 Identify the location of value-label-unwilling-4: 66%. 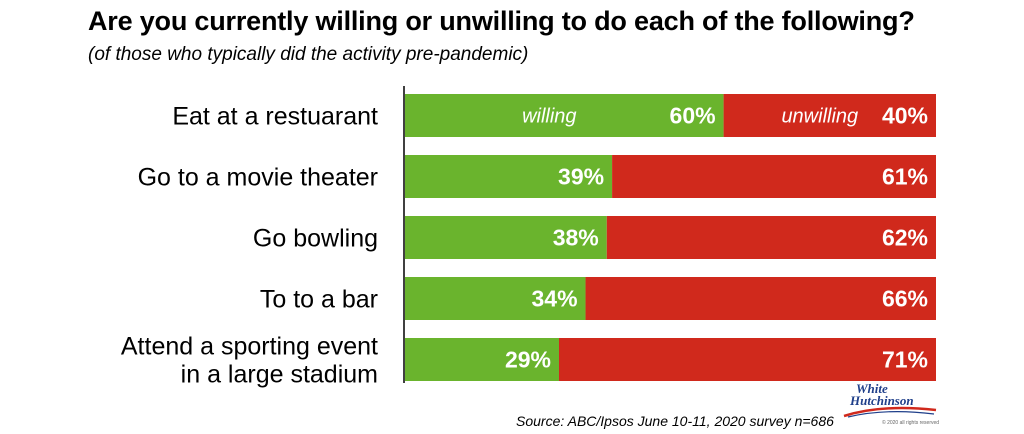
(905, 299).